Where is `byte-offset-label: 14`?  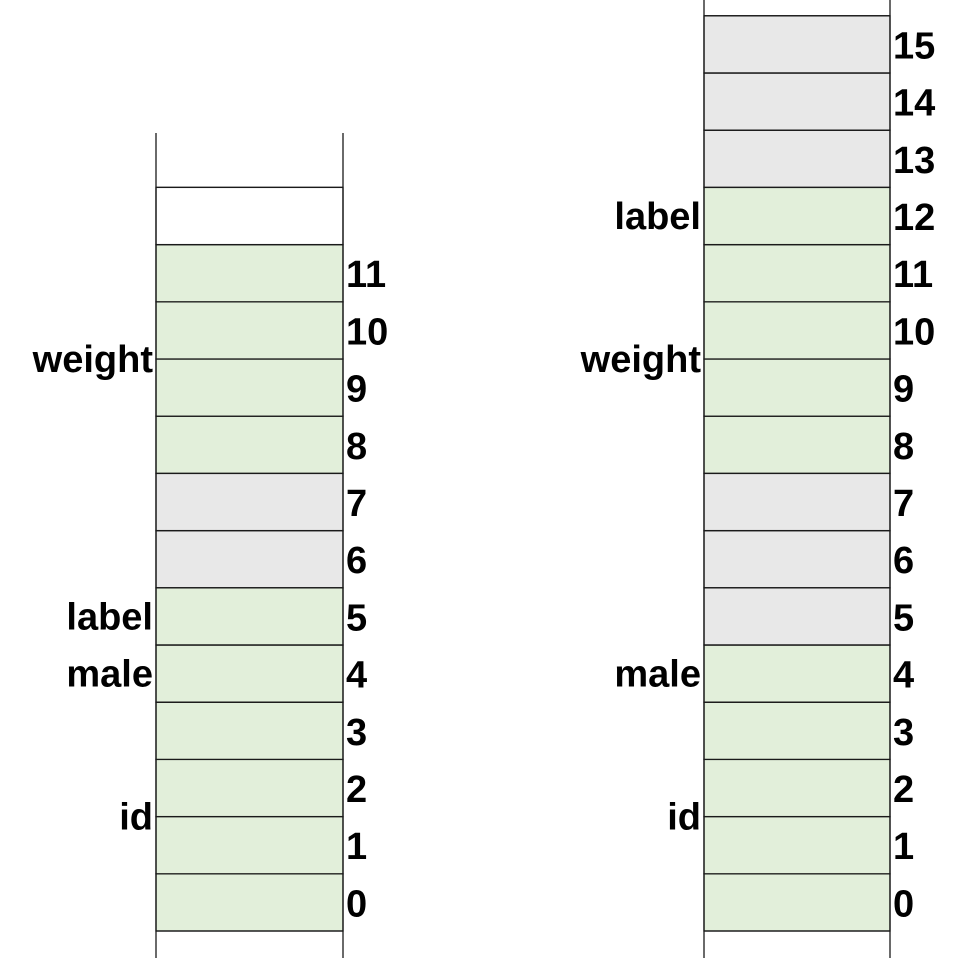 byte-offset-label: 14 is located at coordinates (914, 104).